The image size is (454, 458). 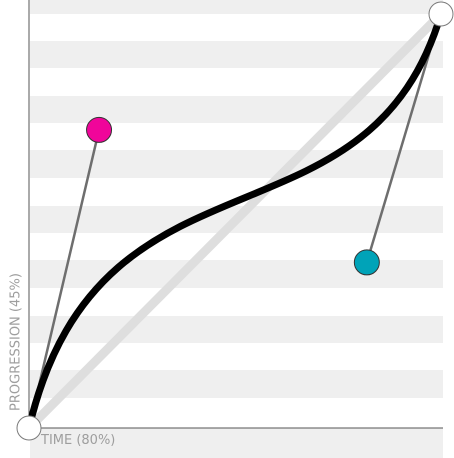 What do you see at coordinates (16, 342) in the screenshot?
I see `y-axis-label: PROGRESSION (45%)` at bounding box center [16, 342].